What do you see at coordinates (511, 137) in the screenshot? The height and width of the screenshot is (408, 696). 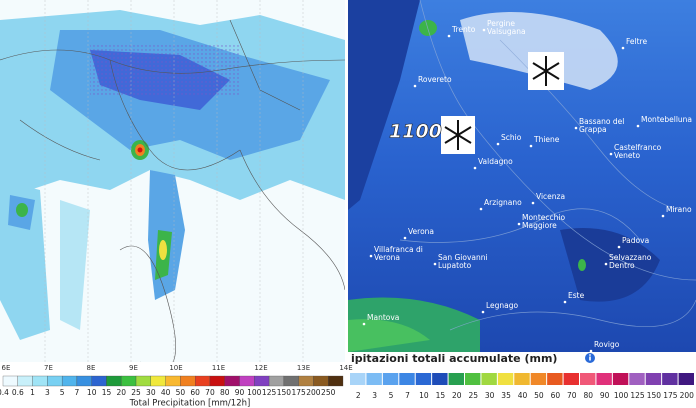 I see `place-label: Schio` at bounding box center [511, 137].